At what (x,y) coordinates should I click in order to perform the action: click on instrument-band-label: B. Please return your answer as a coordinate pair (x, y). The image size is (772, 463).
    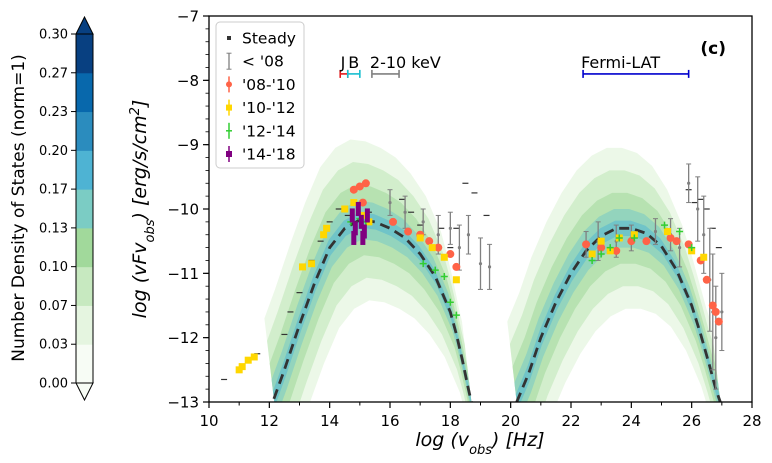
    Looking at the image, I should click on (353, 62).